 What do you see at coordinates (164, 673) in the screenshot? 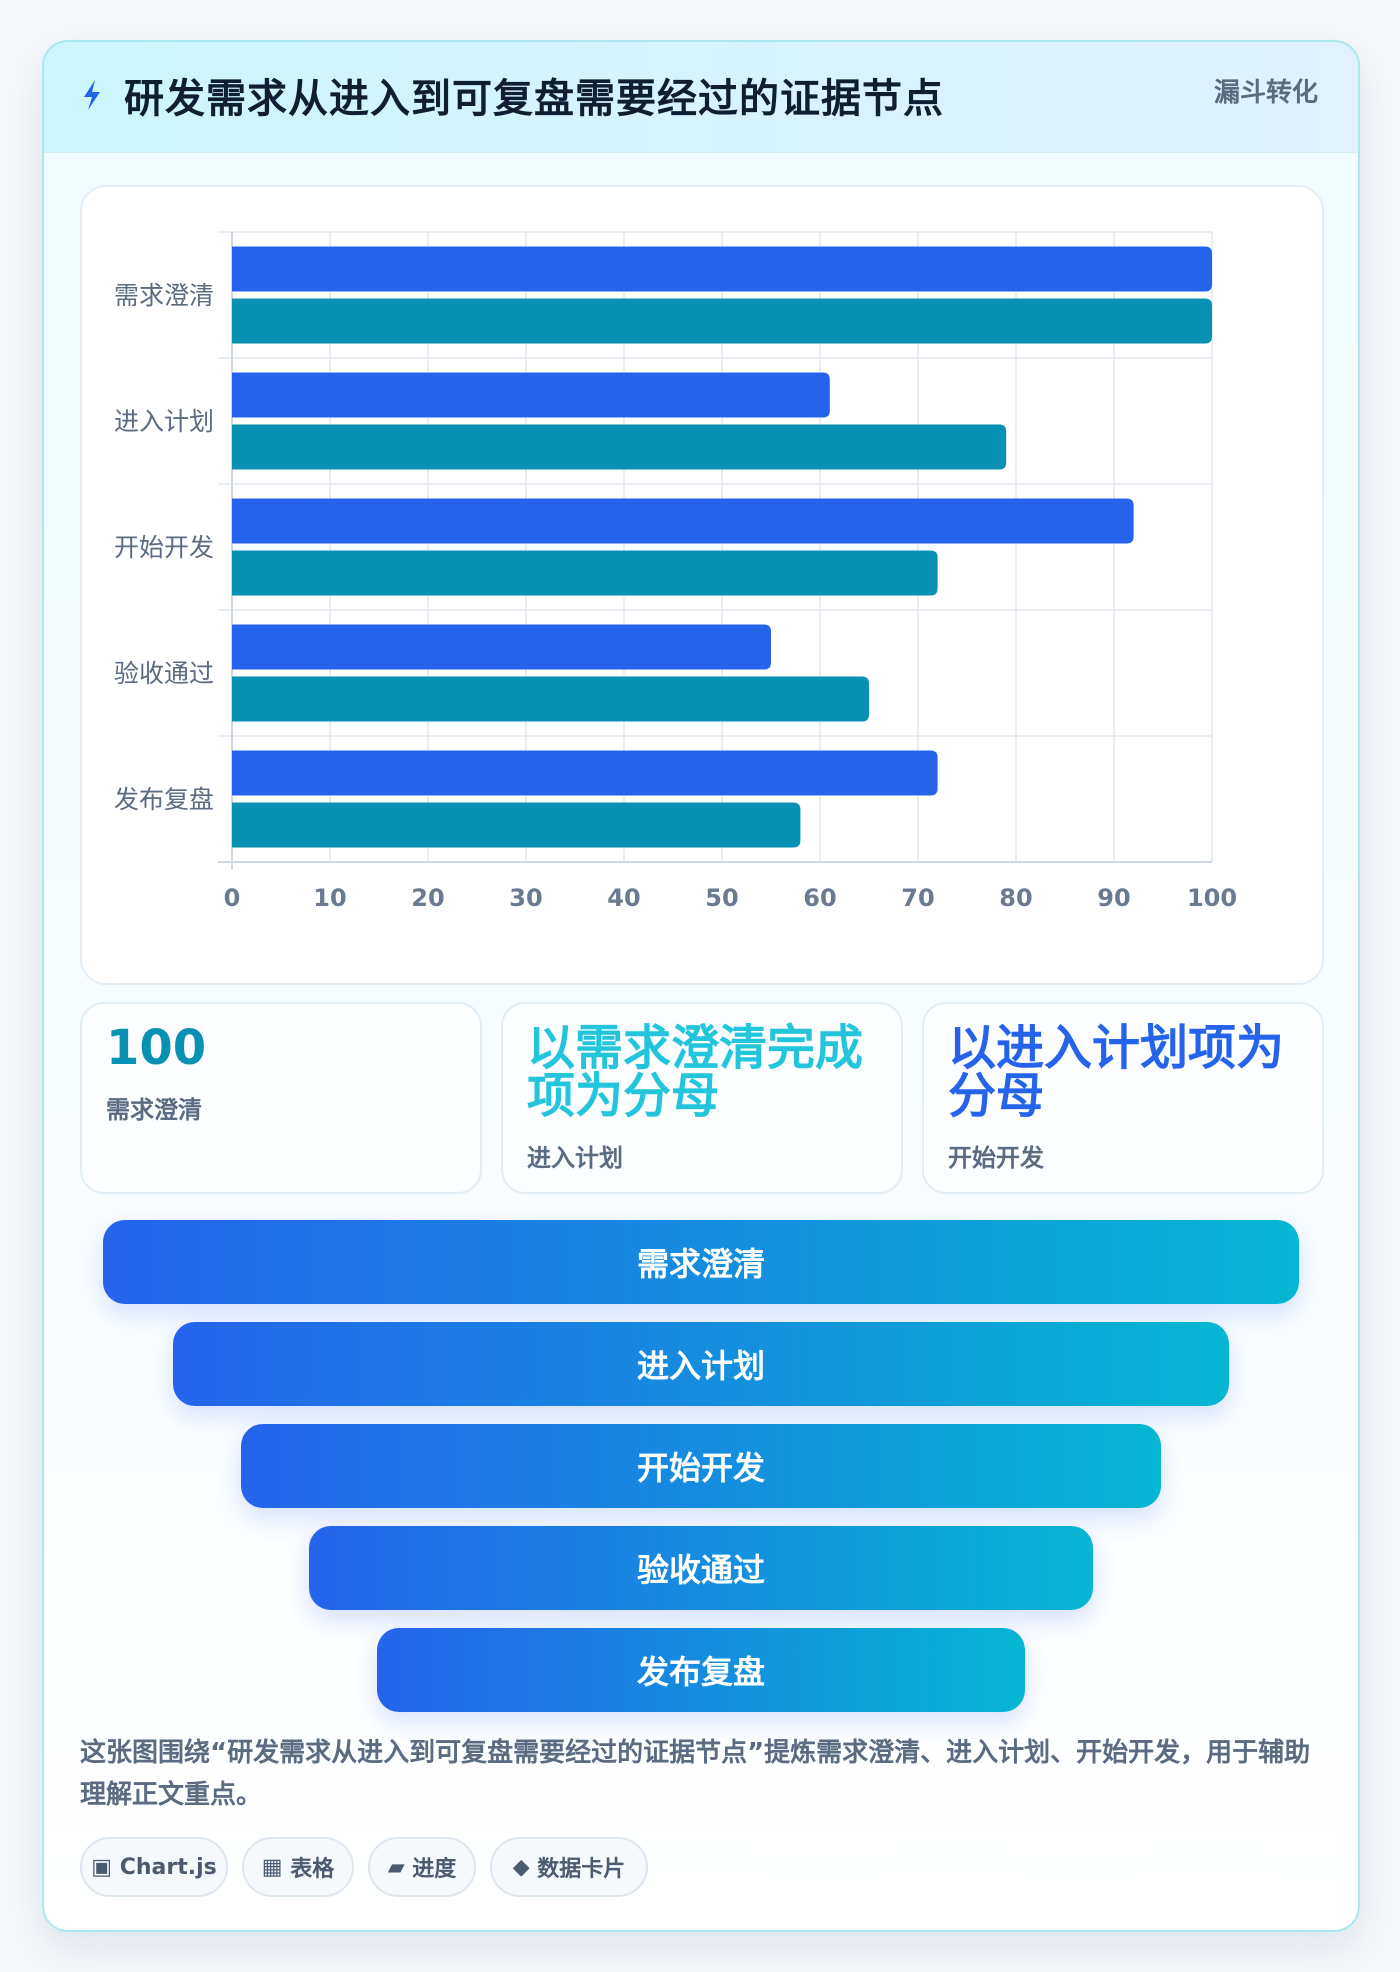
I see `y-tick-label: 验收通过` at bounding box center [164, 673].